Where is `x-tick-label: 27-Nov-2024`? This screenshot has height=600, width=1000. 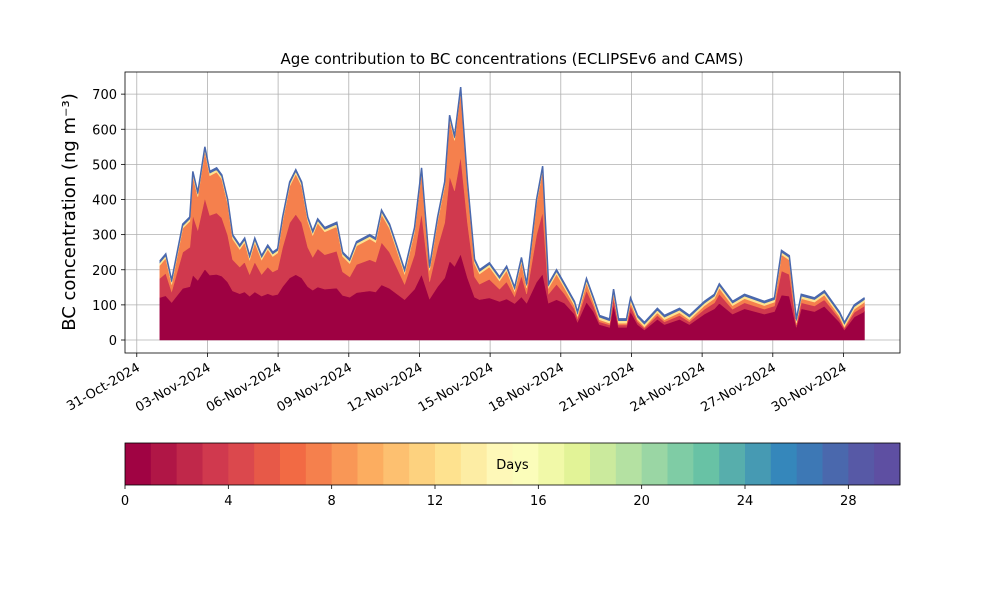
x-tick-label: 27-Nov-2024 is located at coordinates (739, 387).